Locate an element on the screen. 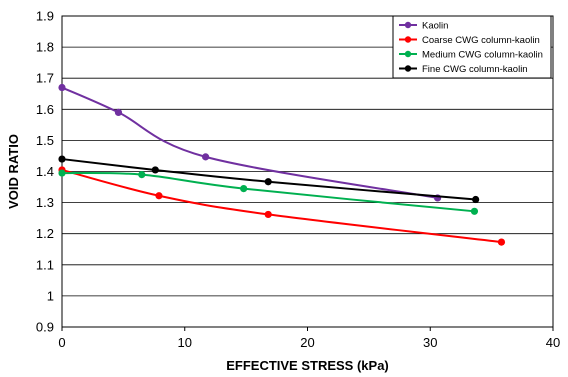 This screenshot has width=568, height=377. x-tick-label: 20 is located at coordinates (307, 342).